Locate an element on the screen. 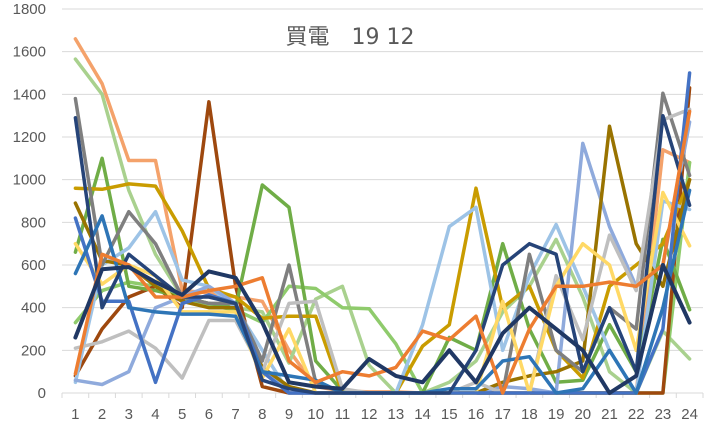 This screenshot has width=716, height=429. y-tick-label: 200 is located at coordinates (33, 350).